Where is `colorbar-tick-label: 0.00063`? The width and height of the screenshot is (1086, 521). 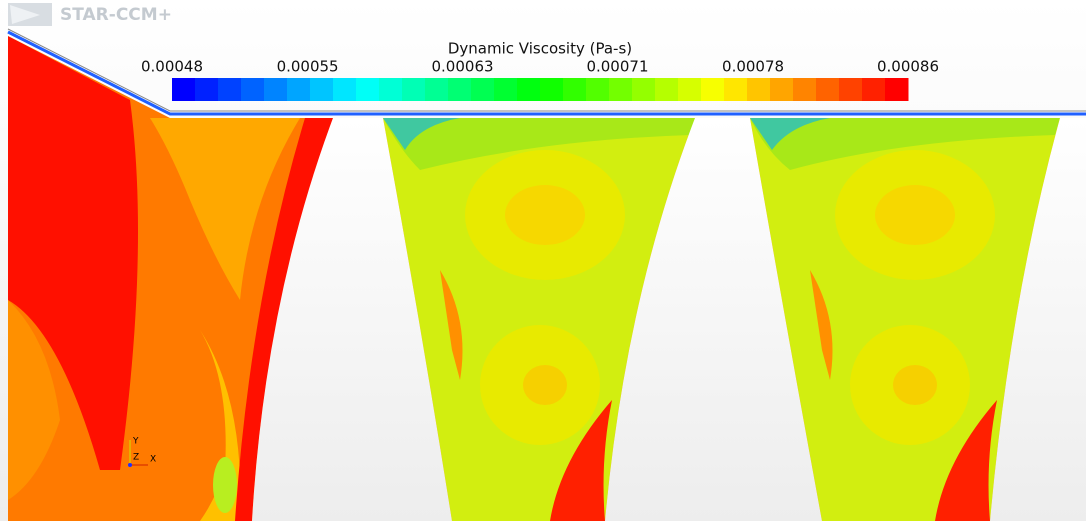 colorbar-tick-label: 0.00063 is located at coordinates (463, 67).